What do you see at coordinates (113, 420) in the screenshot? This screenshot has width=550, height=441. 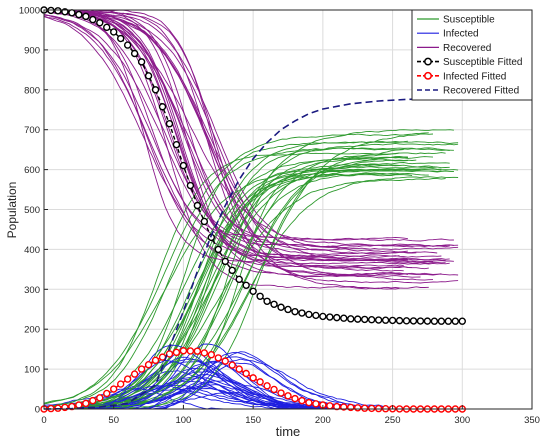 I see `x-tick-label: 50` at bounding box center [113, 420].